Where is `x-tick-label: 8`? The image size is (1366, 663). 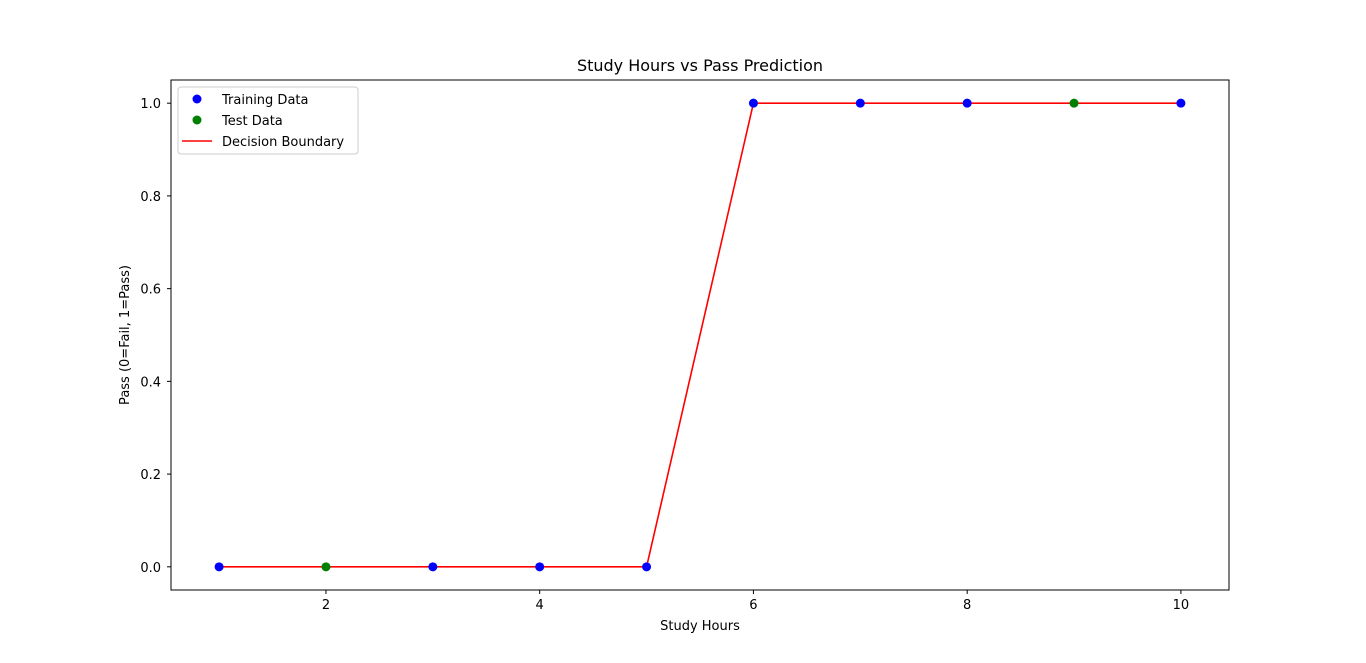 x-tick-label: 8 is located at coordinates (967, 605).